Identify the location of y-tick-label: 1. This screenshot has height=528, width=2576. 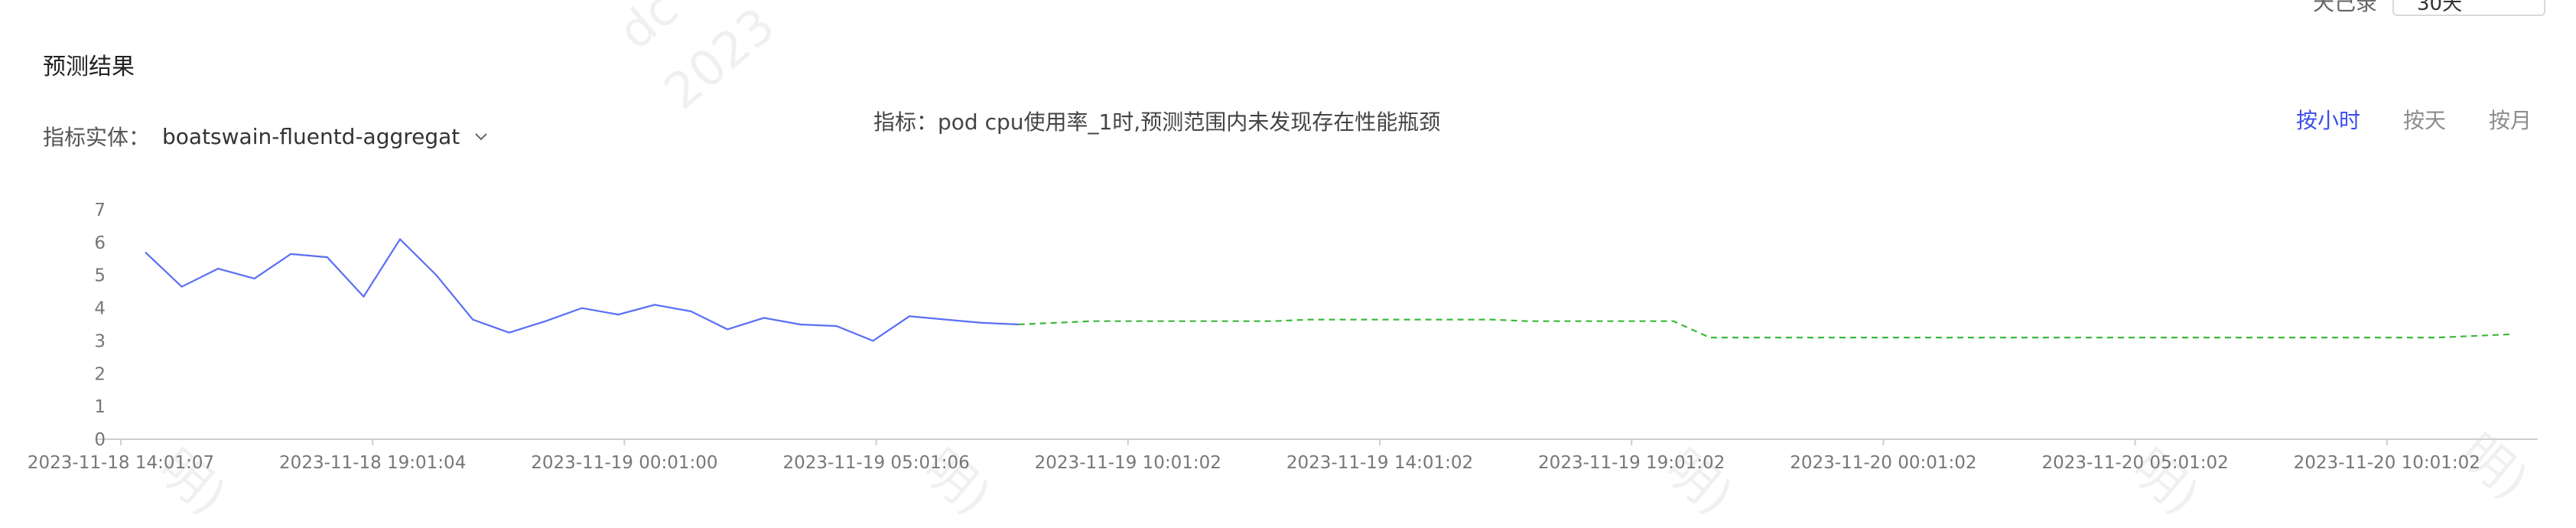
(100, 407).